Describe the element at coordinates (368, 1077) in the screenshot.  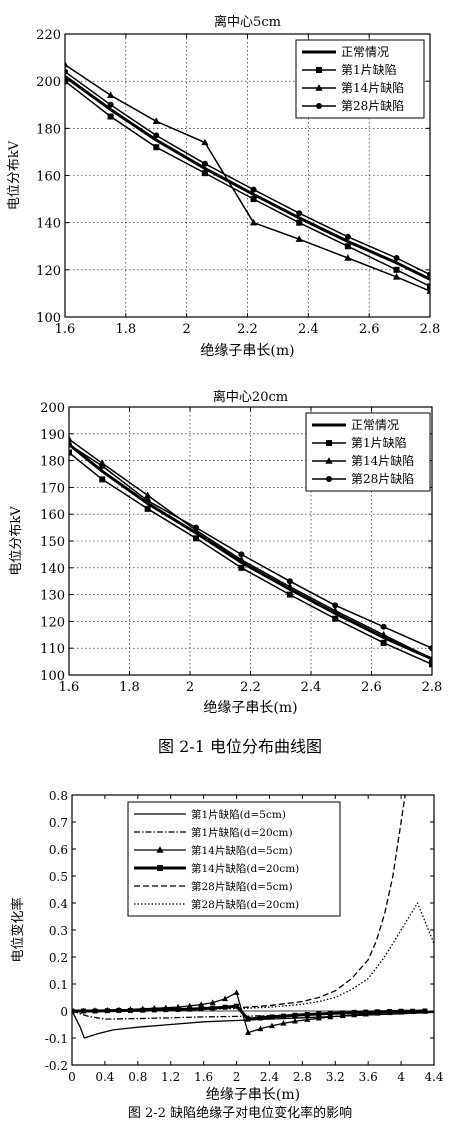
I see `x-tick-label: 3.6` at that location.